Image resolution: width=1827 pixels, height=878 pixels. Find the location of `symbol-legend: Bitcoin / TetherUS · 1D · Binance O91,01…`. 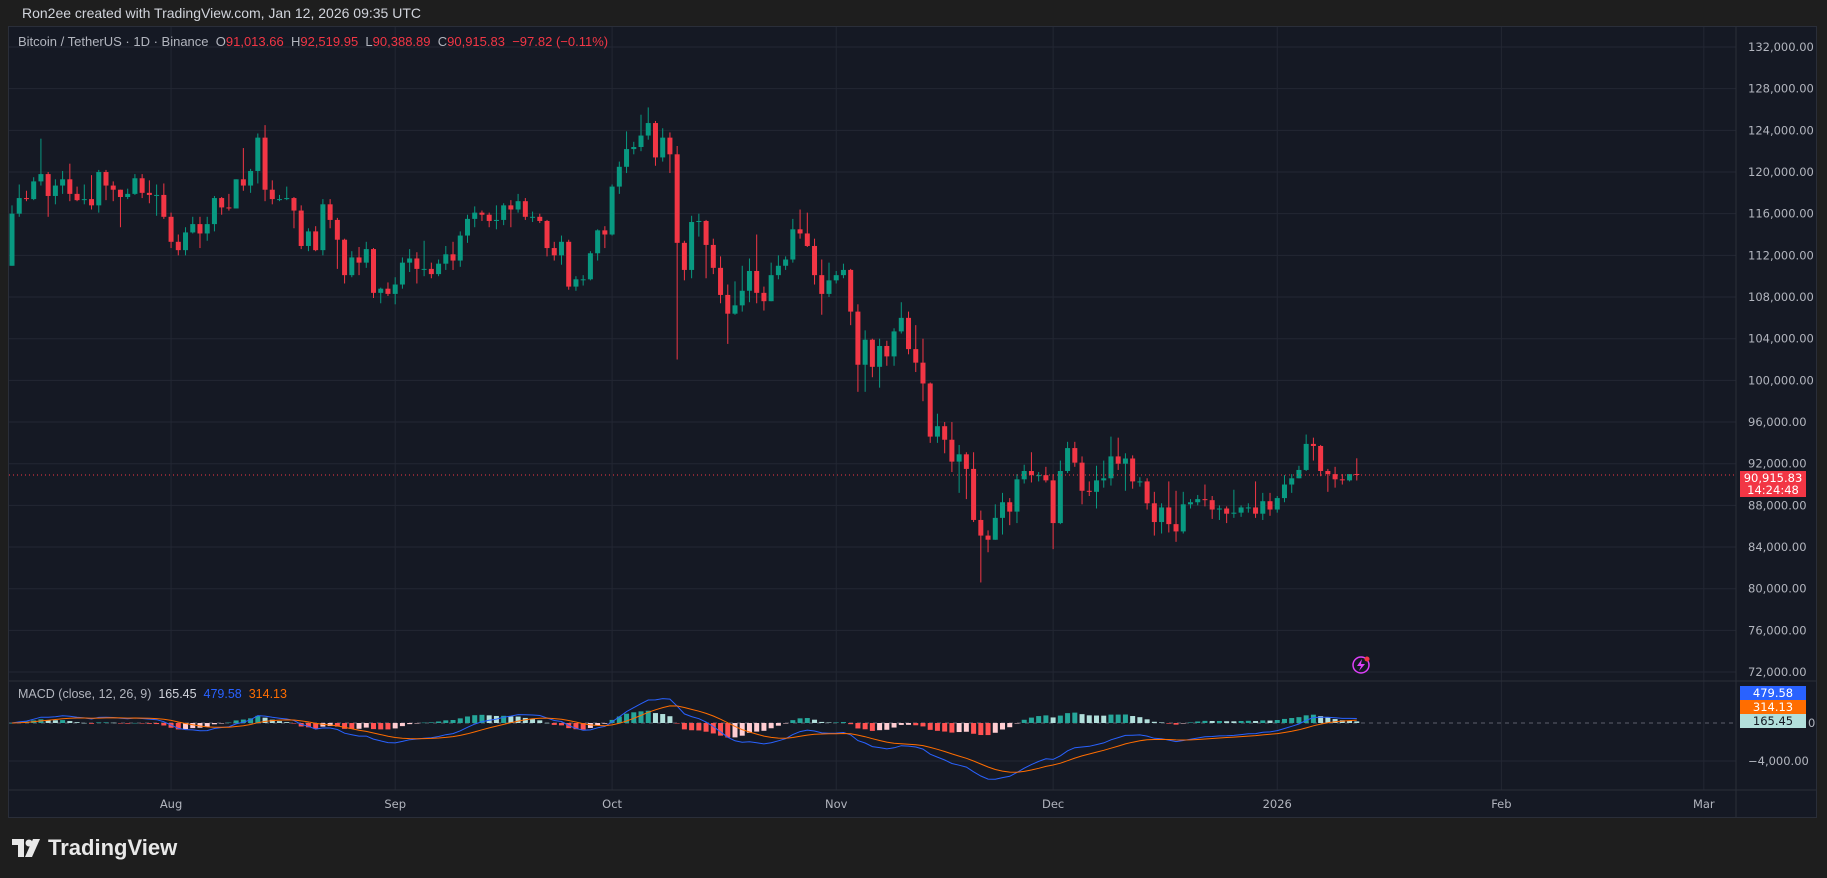

symbol-legend: Bitcoin / TetherUS · 1D · Binance O91,01… is located at coordinates (313, 41).